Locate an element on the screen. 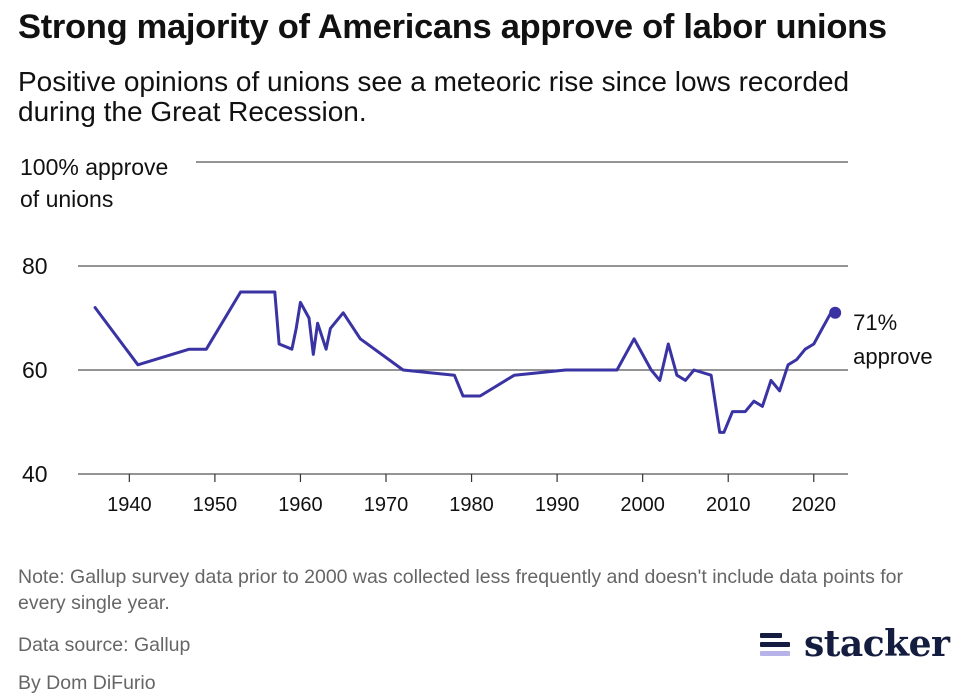 Image resolution: width=980 pixels, height=699 pixels. x-tick-label: 1990 is located at coordinates (557, 505).